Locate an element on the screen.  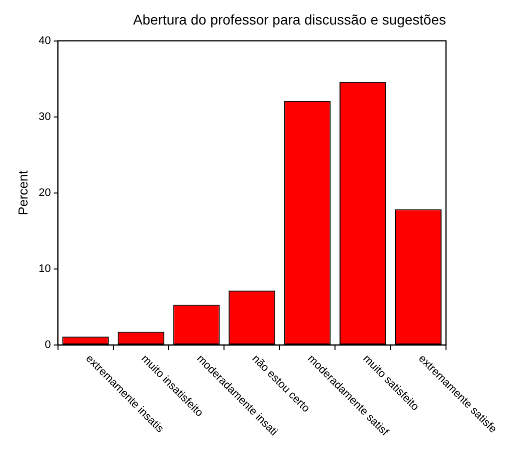
y-tick-label: 40 is located at coordinates (44, 40).